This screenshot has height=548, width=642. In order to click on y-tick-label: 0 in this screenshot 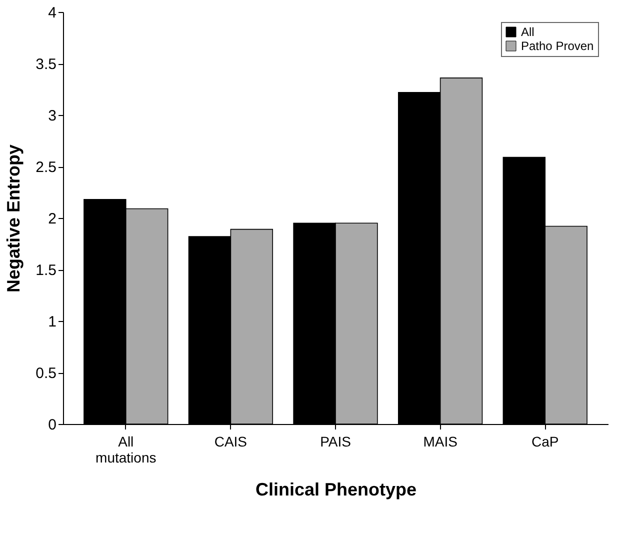, I will do `click(52, 425)`.